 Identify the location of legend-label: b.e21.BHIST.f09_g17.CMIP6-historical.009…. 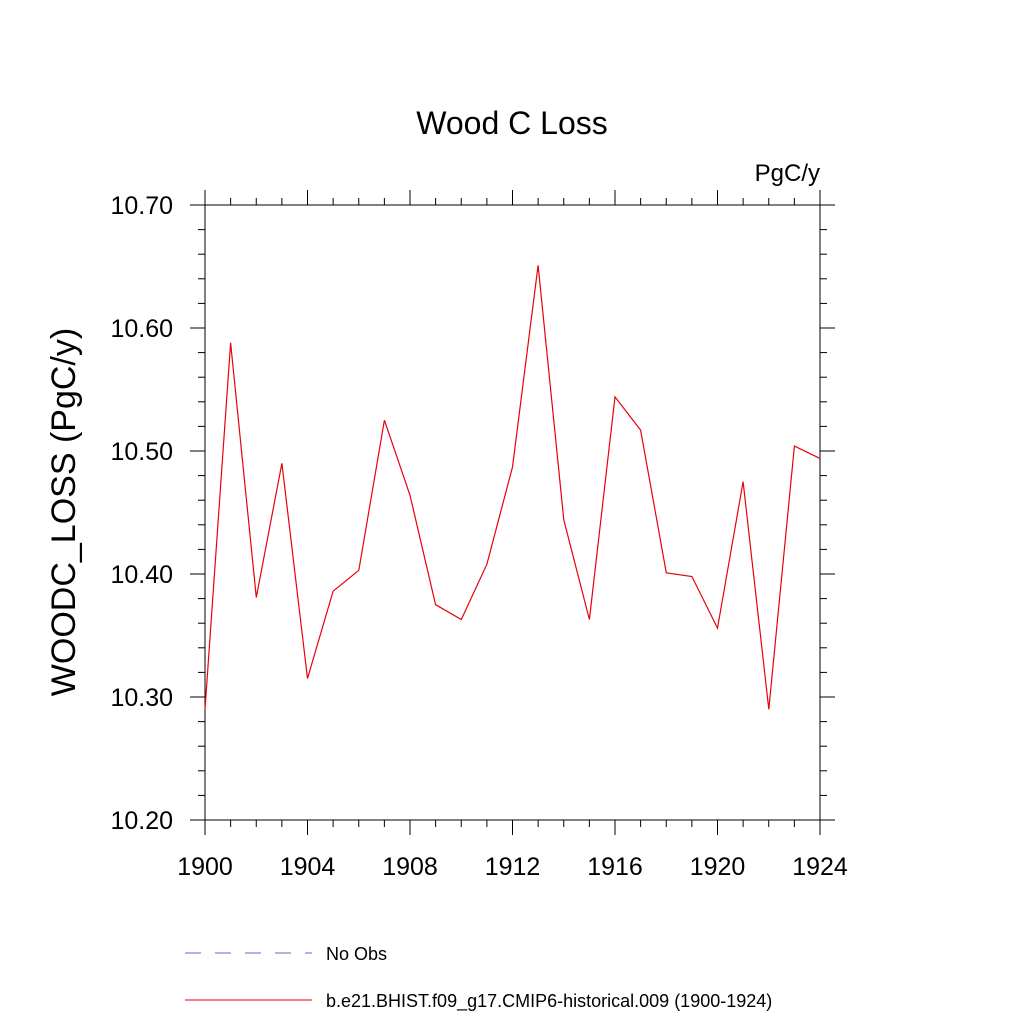
(549, 1001).